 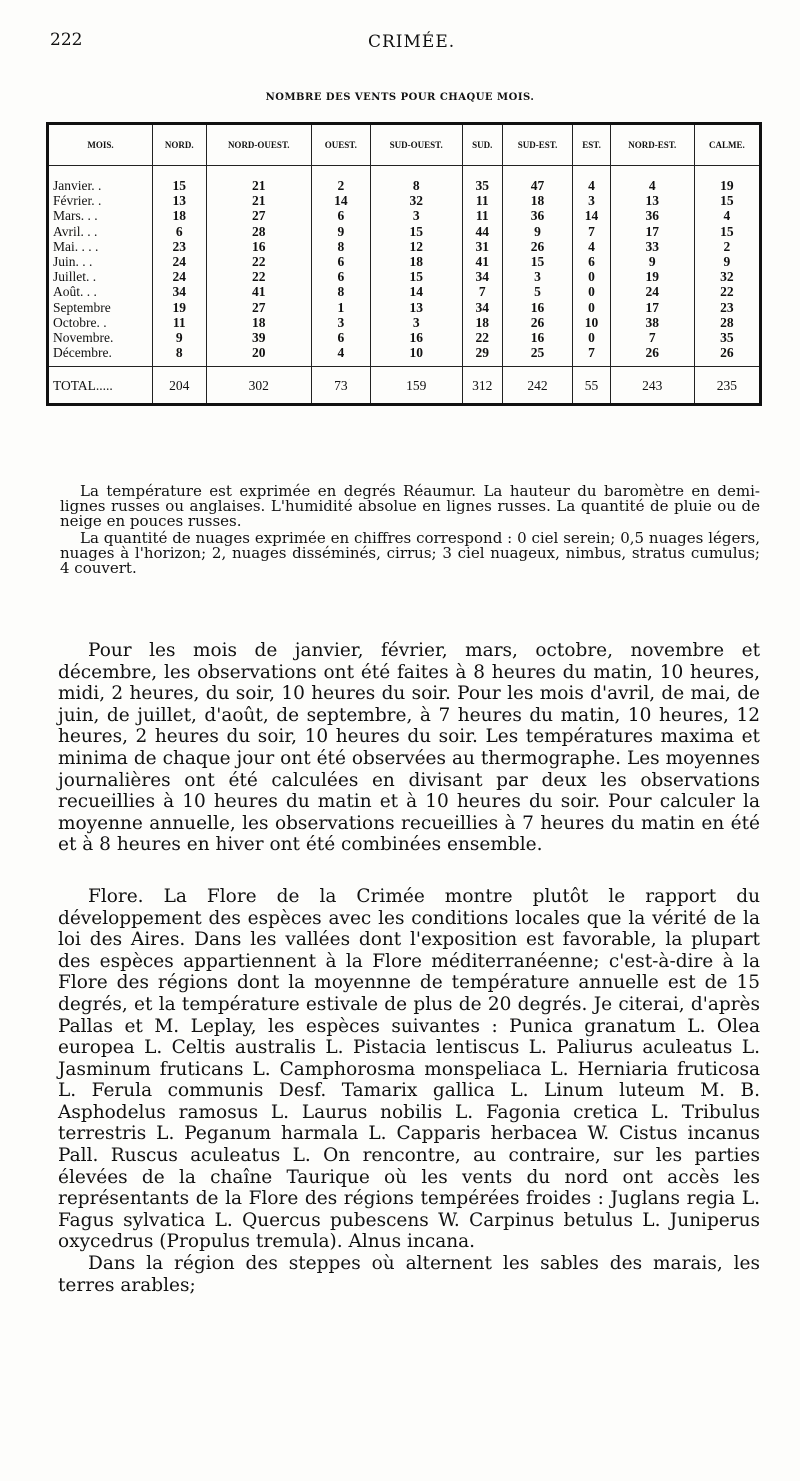 What do you see at coordinates (100, 201) in the screenshot?
I see `month-cell: Février. .` at bounding box center [100, 201].